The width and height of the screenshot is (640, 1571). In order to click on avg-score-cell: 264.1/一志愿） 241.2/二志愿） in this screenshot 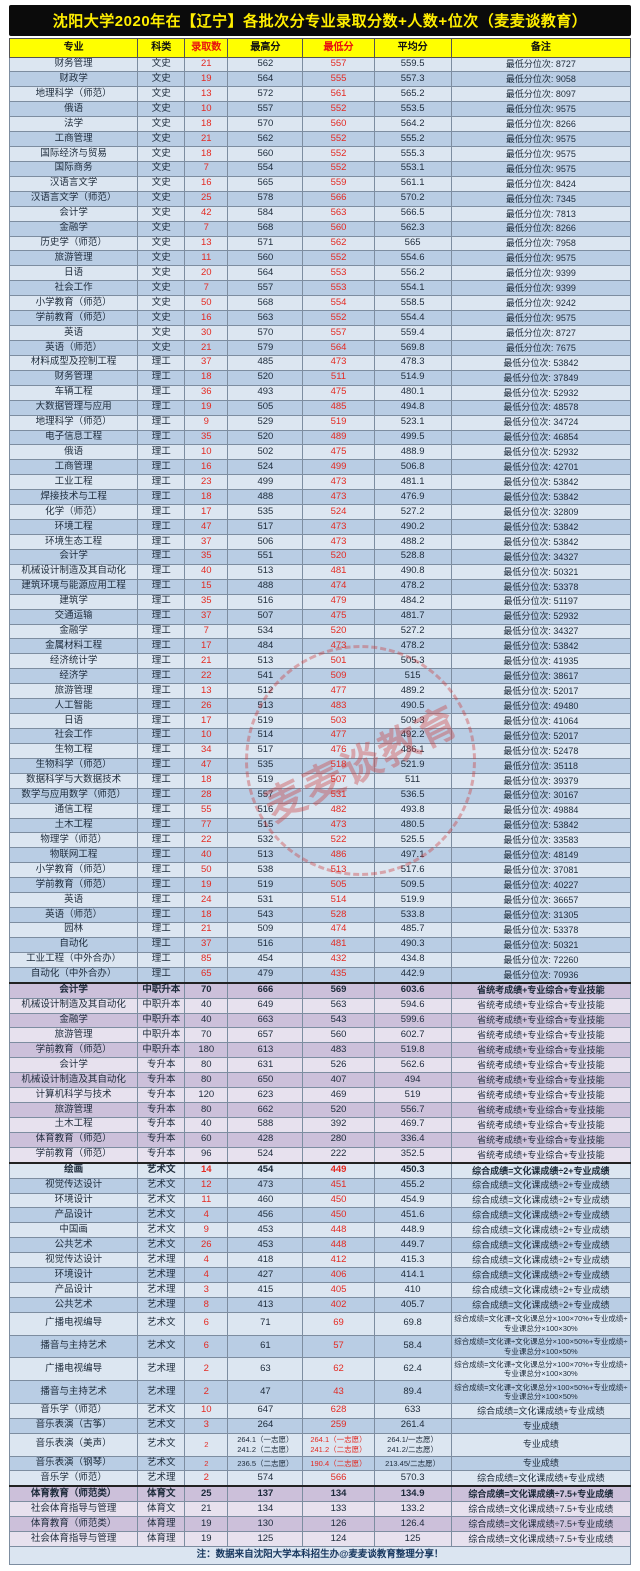, I will do `click(412, 1444)`.